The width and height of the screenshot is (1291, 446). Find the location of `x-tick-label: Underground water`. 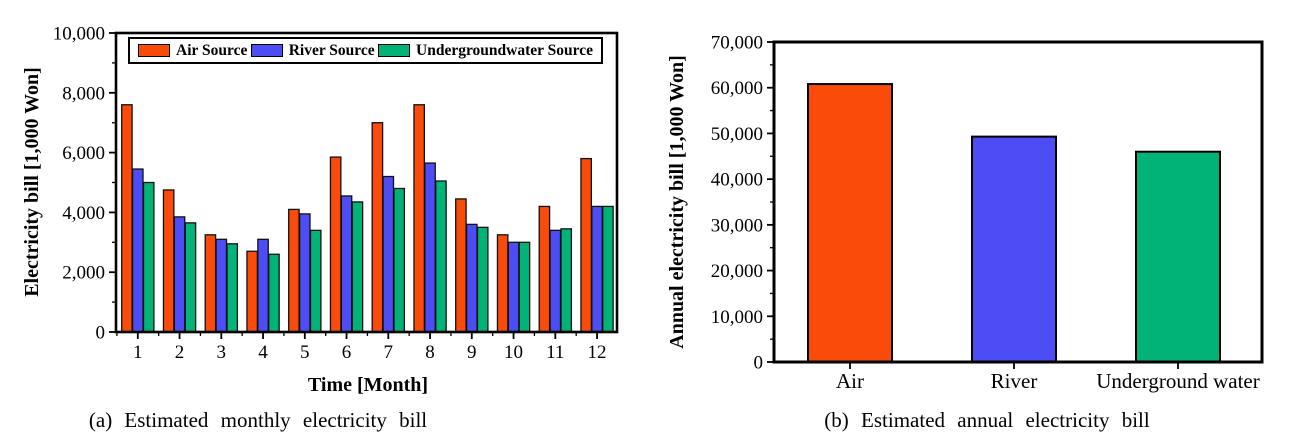

x-tick-label: Underground water is located at coordinates (1177, 381).